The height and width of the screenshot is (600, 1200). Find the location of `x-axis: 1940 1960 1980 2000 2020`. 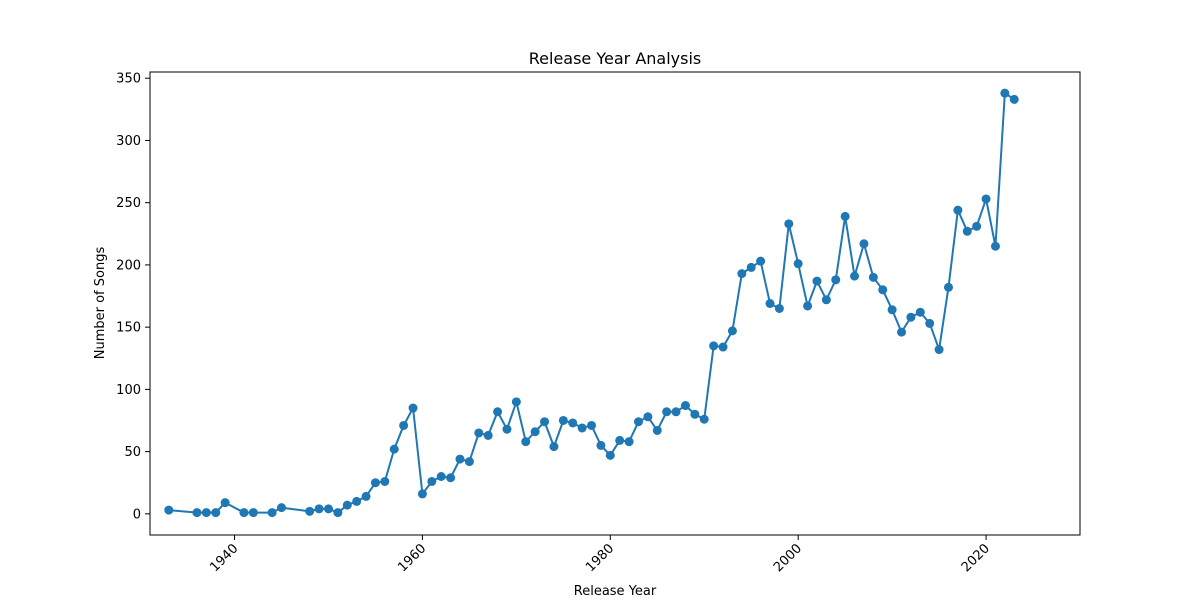

x-axis: 1940 1960 1980 2000 2020 is located at coordinates (600, 555).